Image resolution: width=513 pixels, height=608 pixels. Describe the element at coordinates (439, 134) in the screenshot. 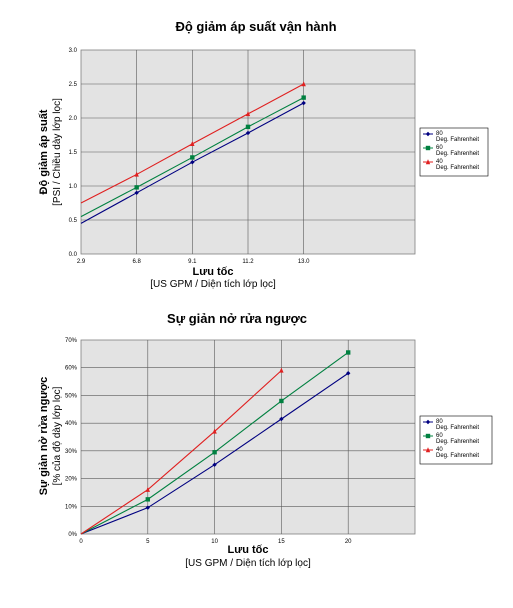

I see `chart1-legend-label: 80` at that location.